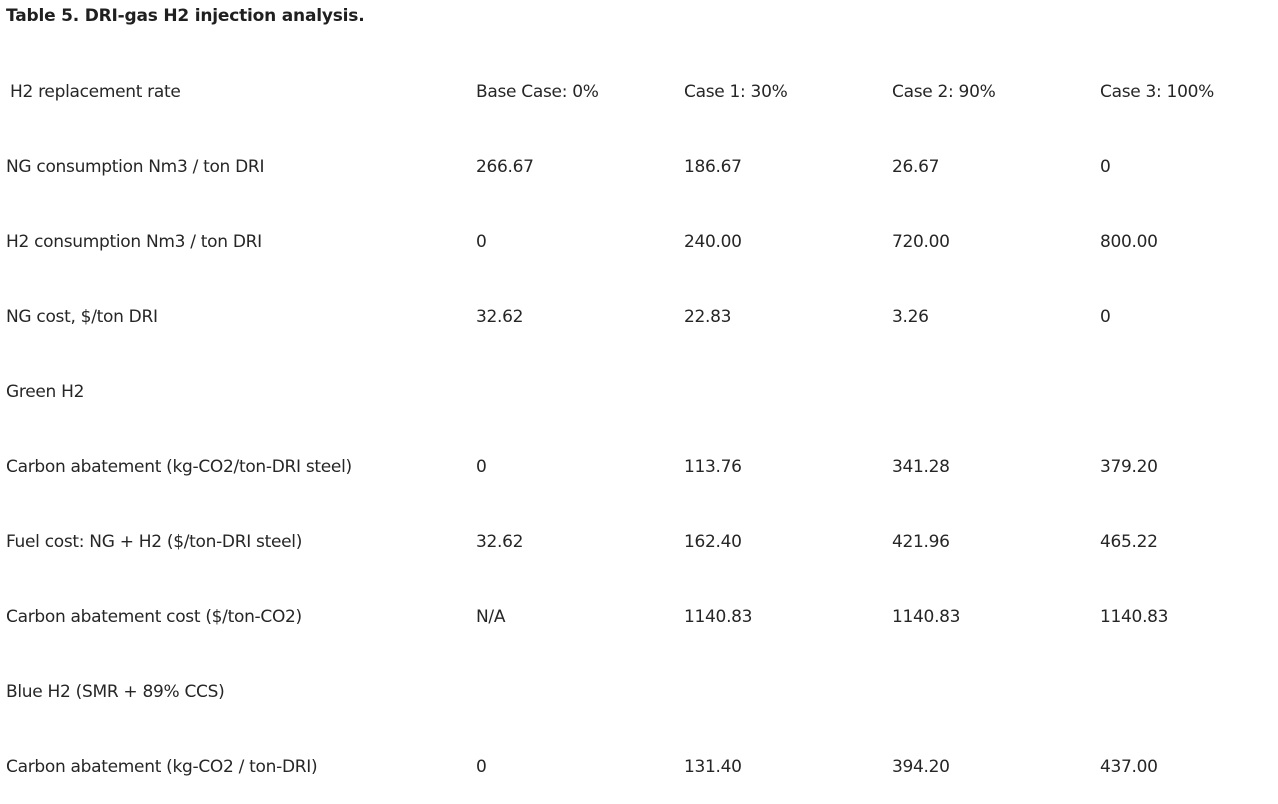 This screenshot has height=804, width=1278. What do you see at coordinates (713, 166) in the screenshot?
I see `cell-case-1: 186.67` at bounding box center [713, 166].